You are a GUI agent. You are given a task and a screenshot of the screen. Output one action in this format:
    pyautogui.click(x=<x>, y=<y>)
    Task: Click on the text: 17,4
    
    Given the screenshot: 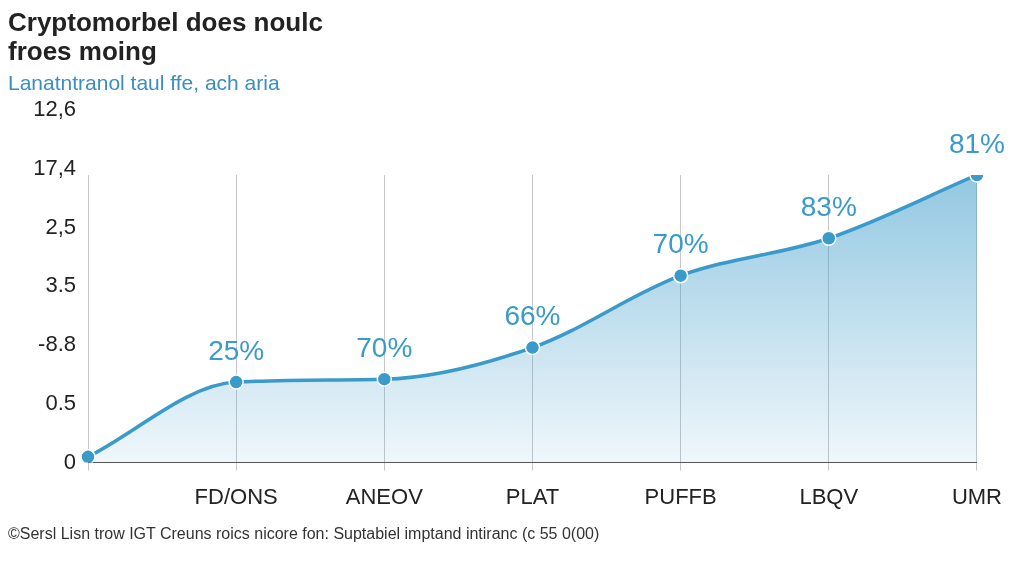 What is the action you would take?
    pyautogui.click(x=54, y=168)
    